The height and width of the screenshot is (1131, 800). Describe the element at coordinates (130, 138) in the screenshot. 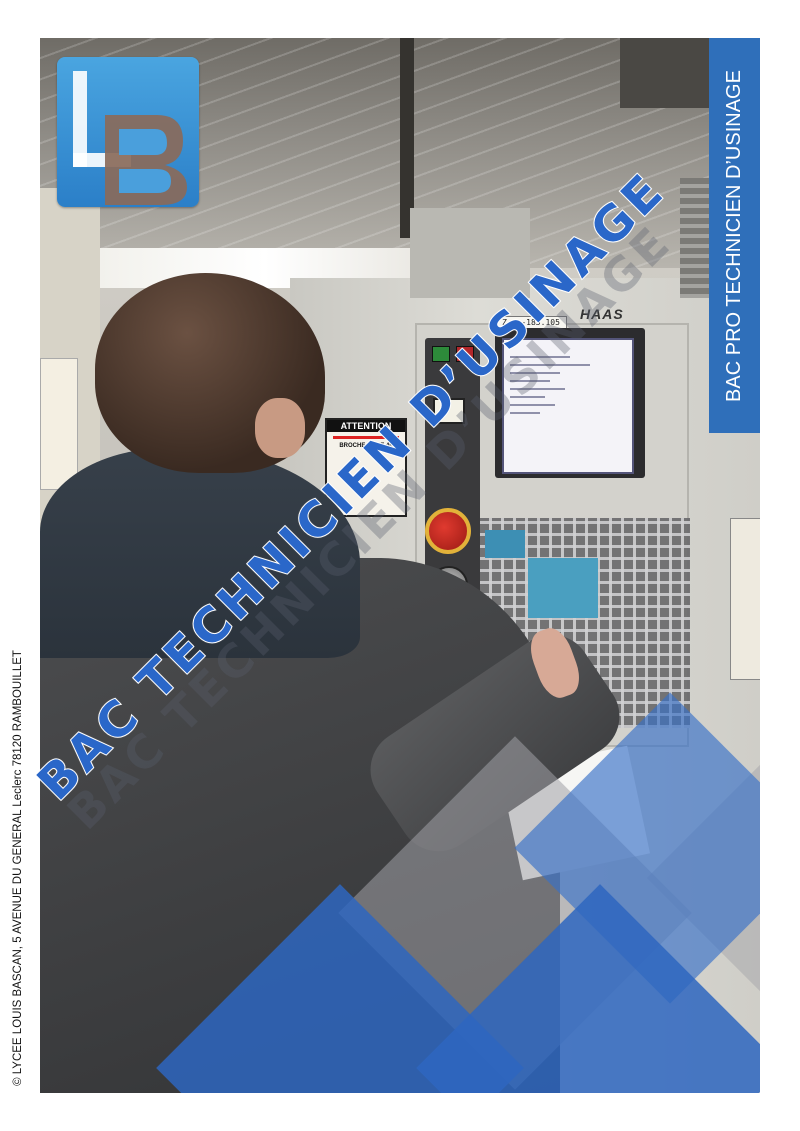

I see `logo-lb-glyph` at that location.